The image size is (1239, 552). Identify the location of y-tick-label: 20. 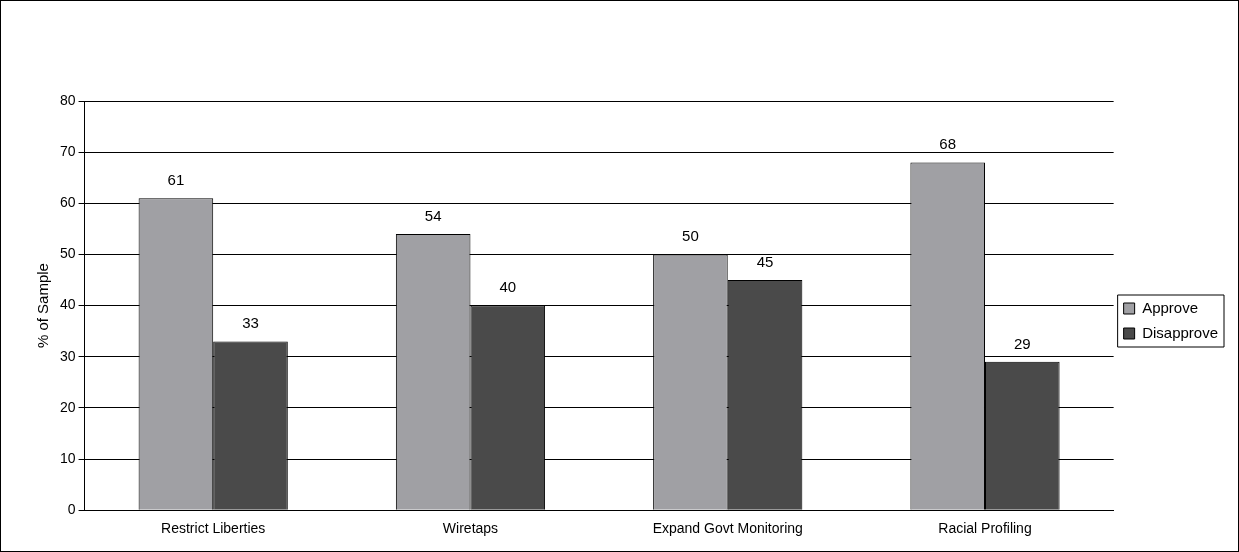
(67, 406).